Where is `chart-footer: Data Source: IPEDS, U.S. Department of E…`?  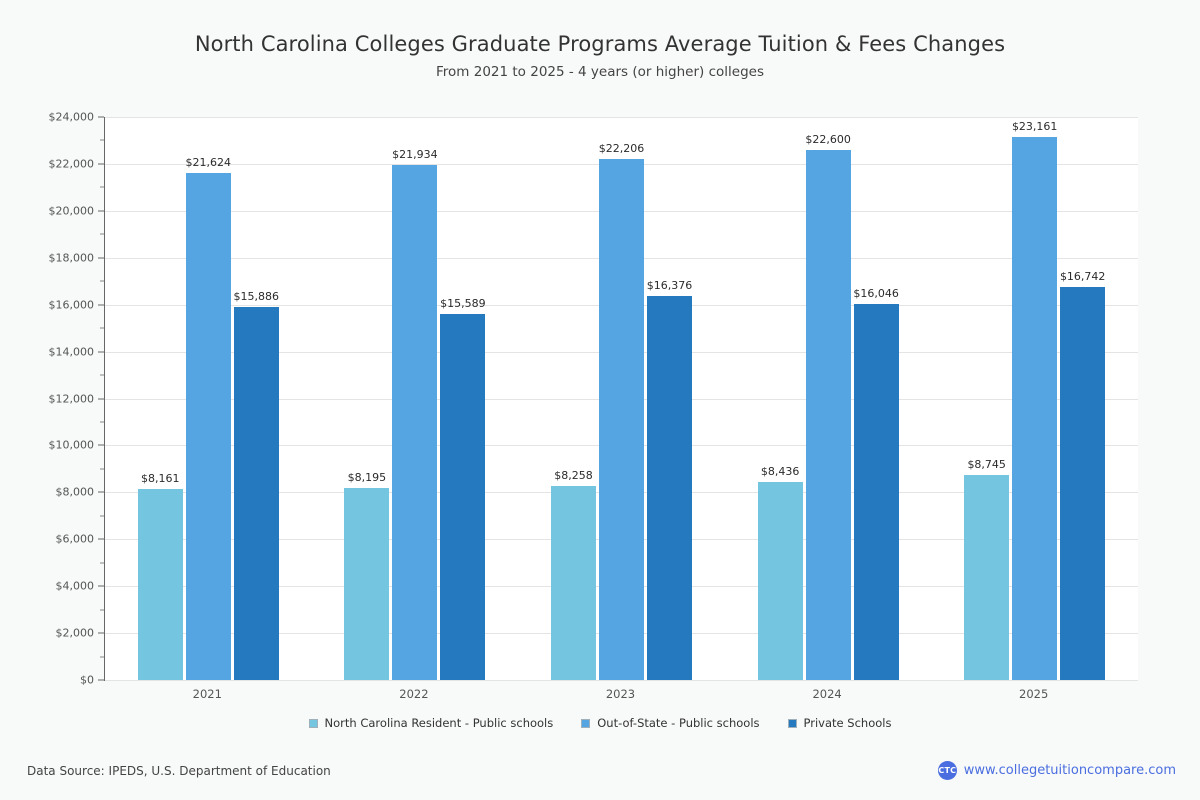 chart-footer: Data Source: IPEDS, U.S. Department of E… is located at coordinates (600, 775).